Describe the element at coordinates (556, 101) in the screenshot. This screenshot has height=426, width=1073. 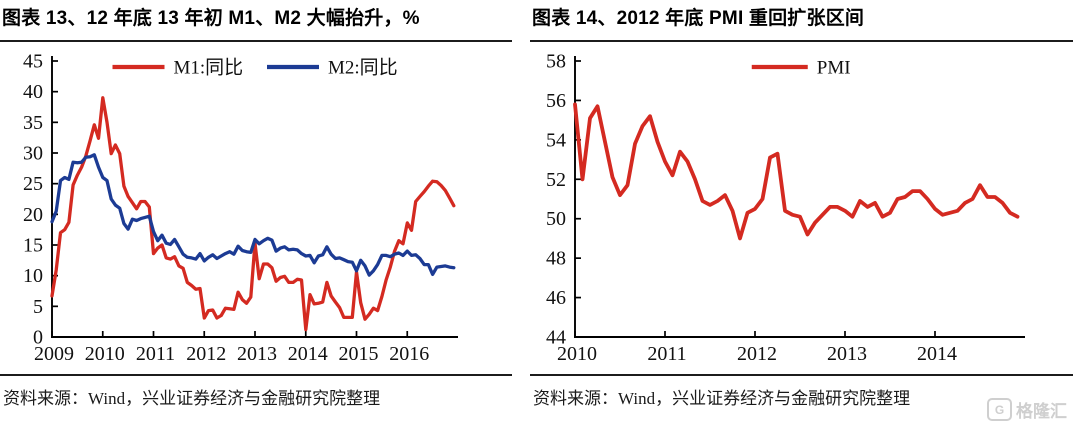
I see `y-tick-label: 56` at that location.